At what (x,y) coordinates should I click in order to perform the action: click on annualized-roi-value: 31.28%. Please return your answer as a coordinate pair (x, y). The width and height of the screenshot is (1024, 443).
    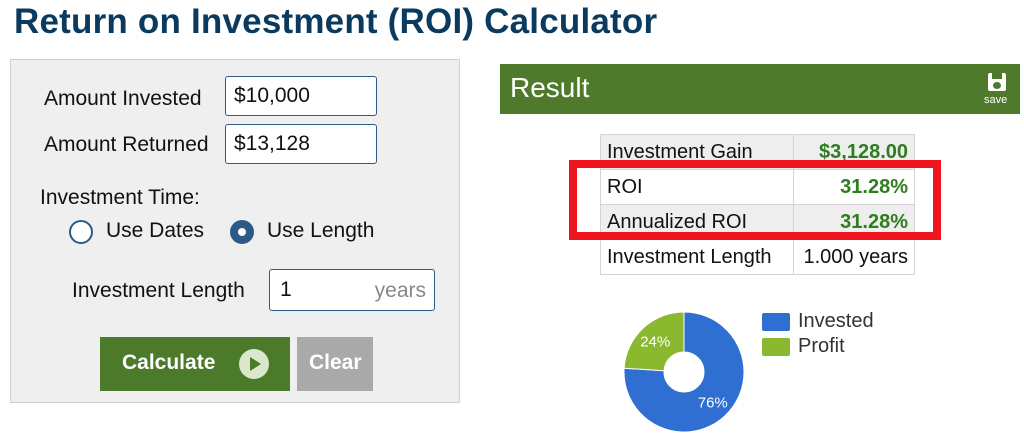
    Looking at the image, I should click on (854, 222).